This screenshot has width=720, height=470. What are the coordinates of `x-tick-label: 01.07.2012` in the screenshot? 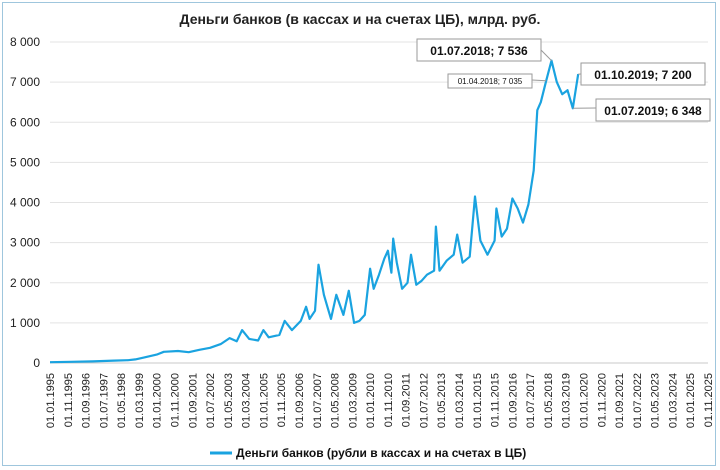 It's located at (424, 400).